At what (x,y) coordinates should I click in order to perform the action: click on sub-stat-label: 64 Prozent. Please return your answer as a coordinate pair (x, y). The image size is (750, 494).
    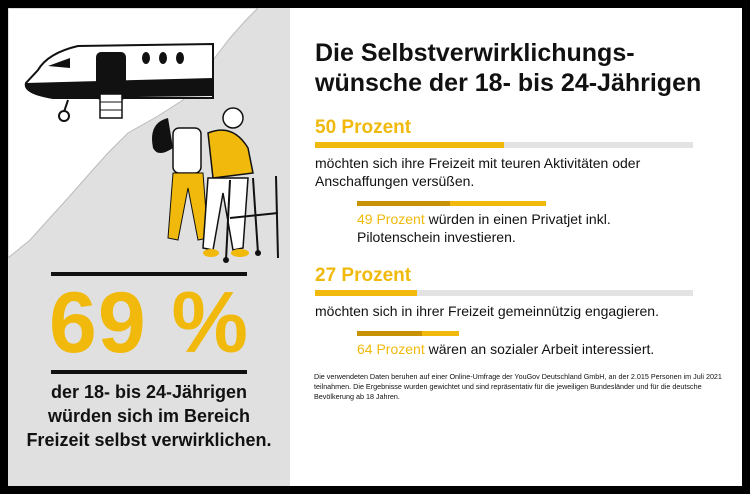
    Looking at the image, I should click on (391, 349).